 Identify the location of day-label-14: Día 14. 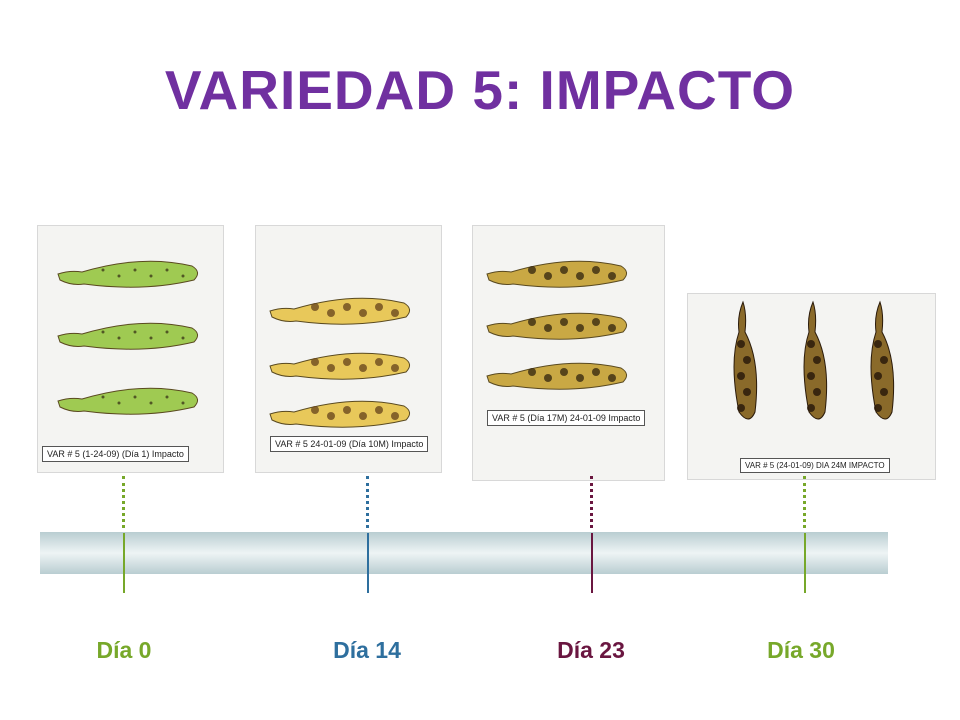
(367, 650).